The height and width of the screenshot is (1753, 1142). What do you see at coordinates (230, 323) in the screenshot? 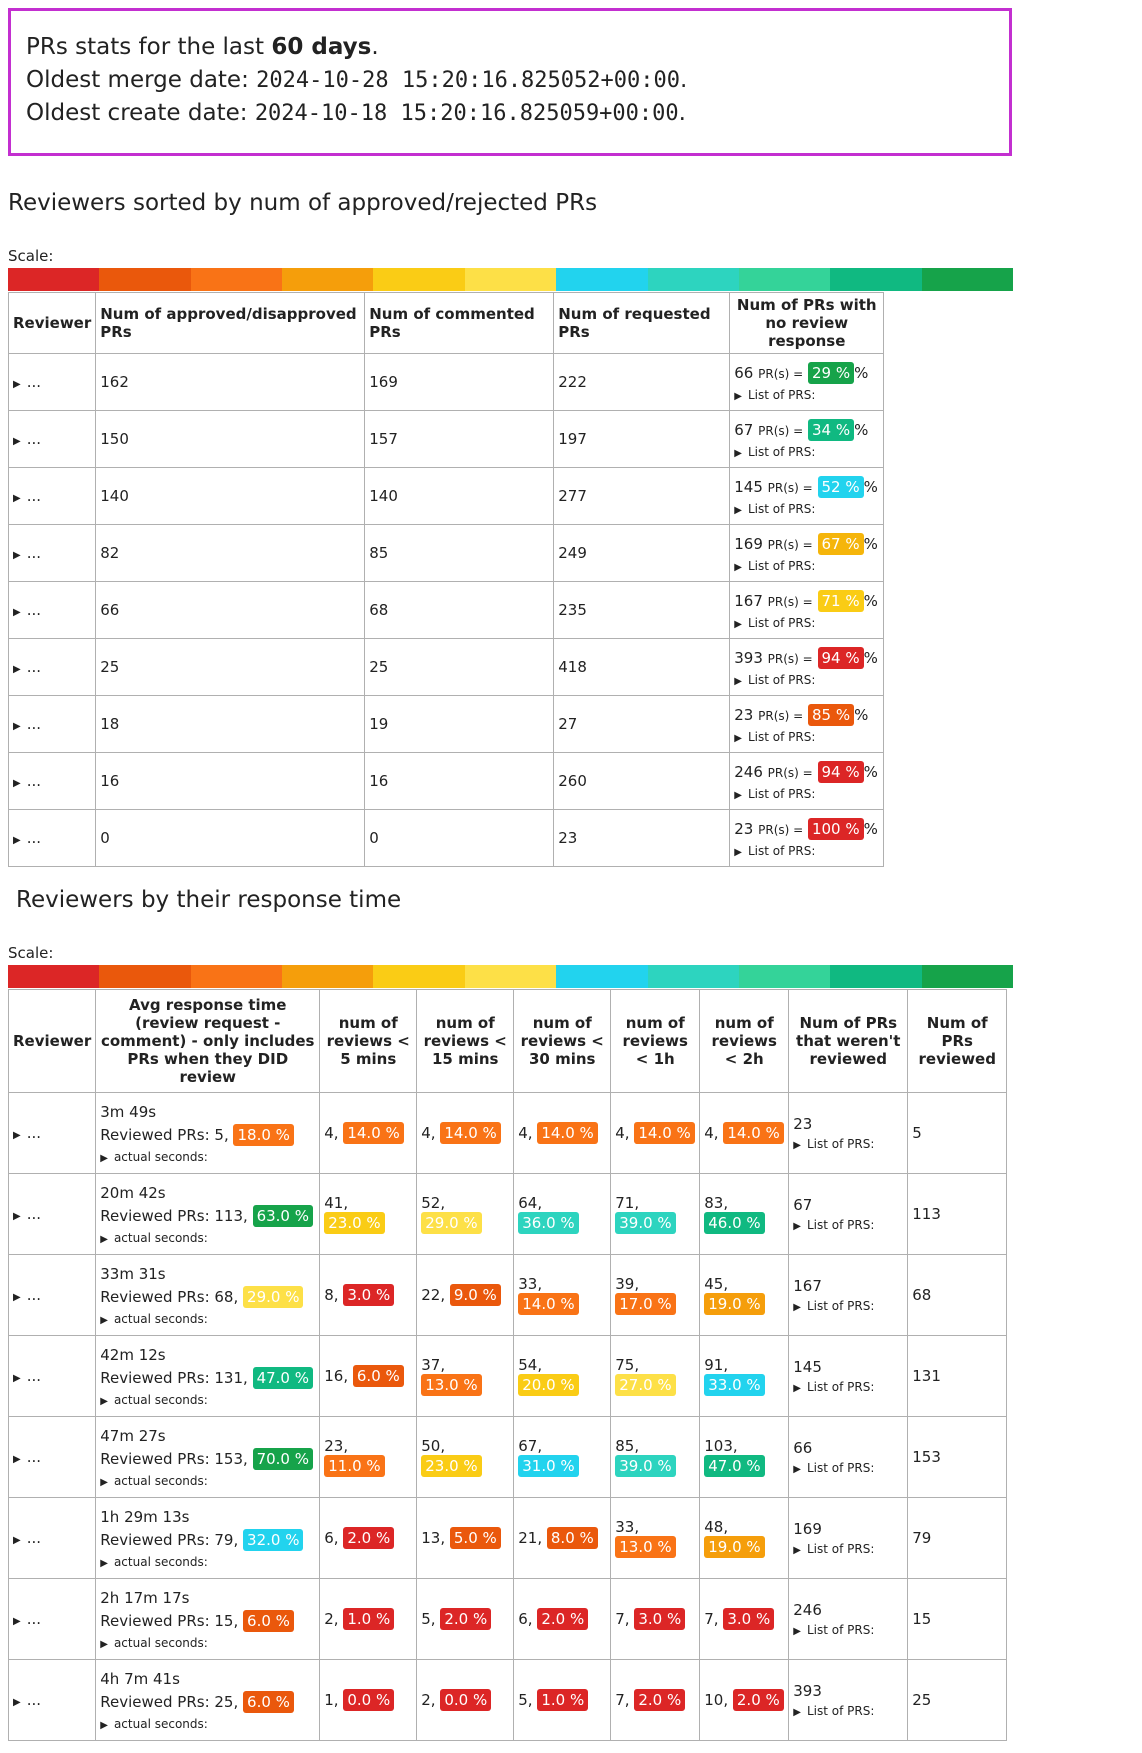
I see `col-approved: Num of approved/disapproved PRs` at bounding box center [230, 323].